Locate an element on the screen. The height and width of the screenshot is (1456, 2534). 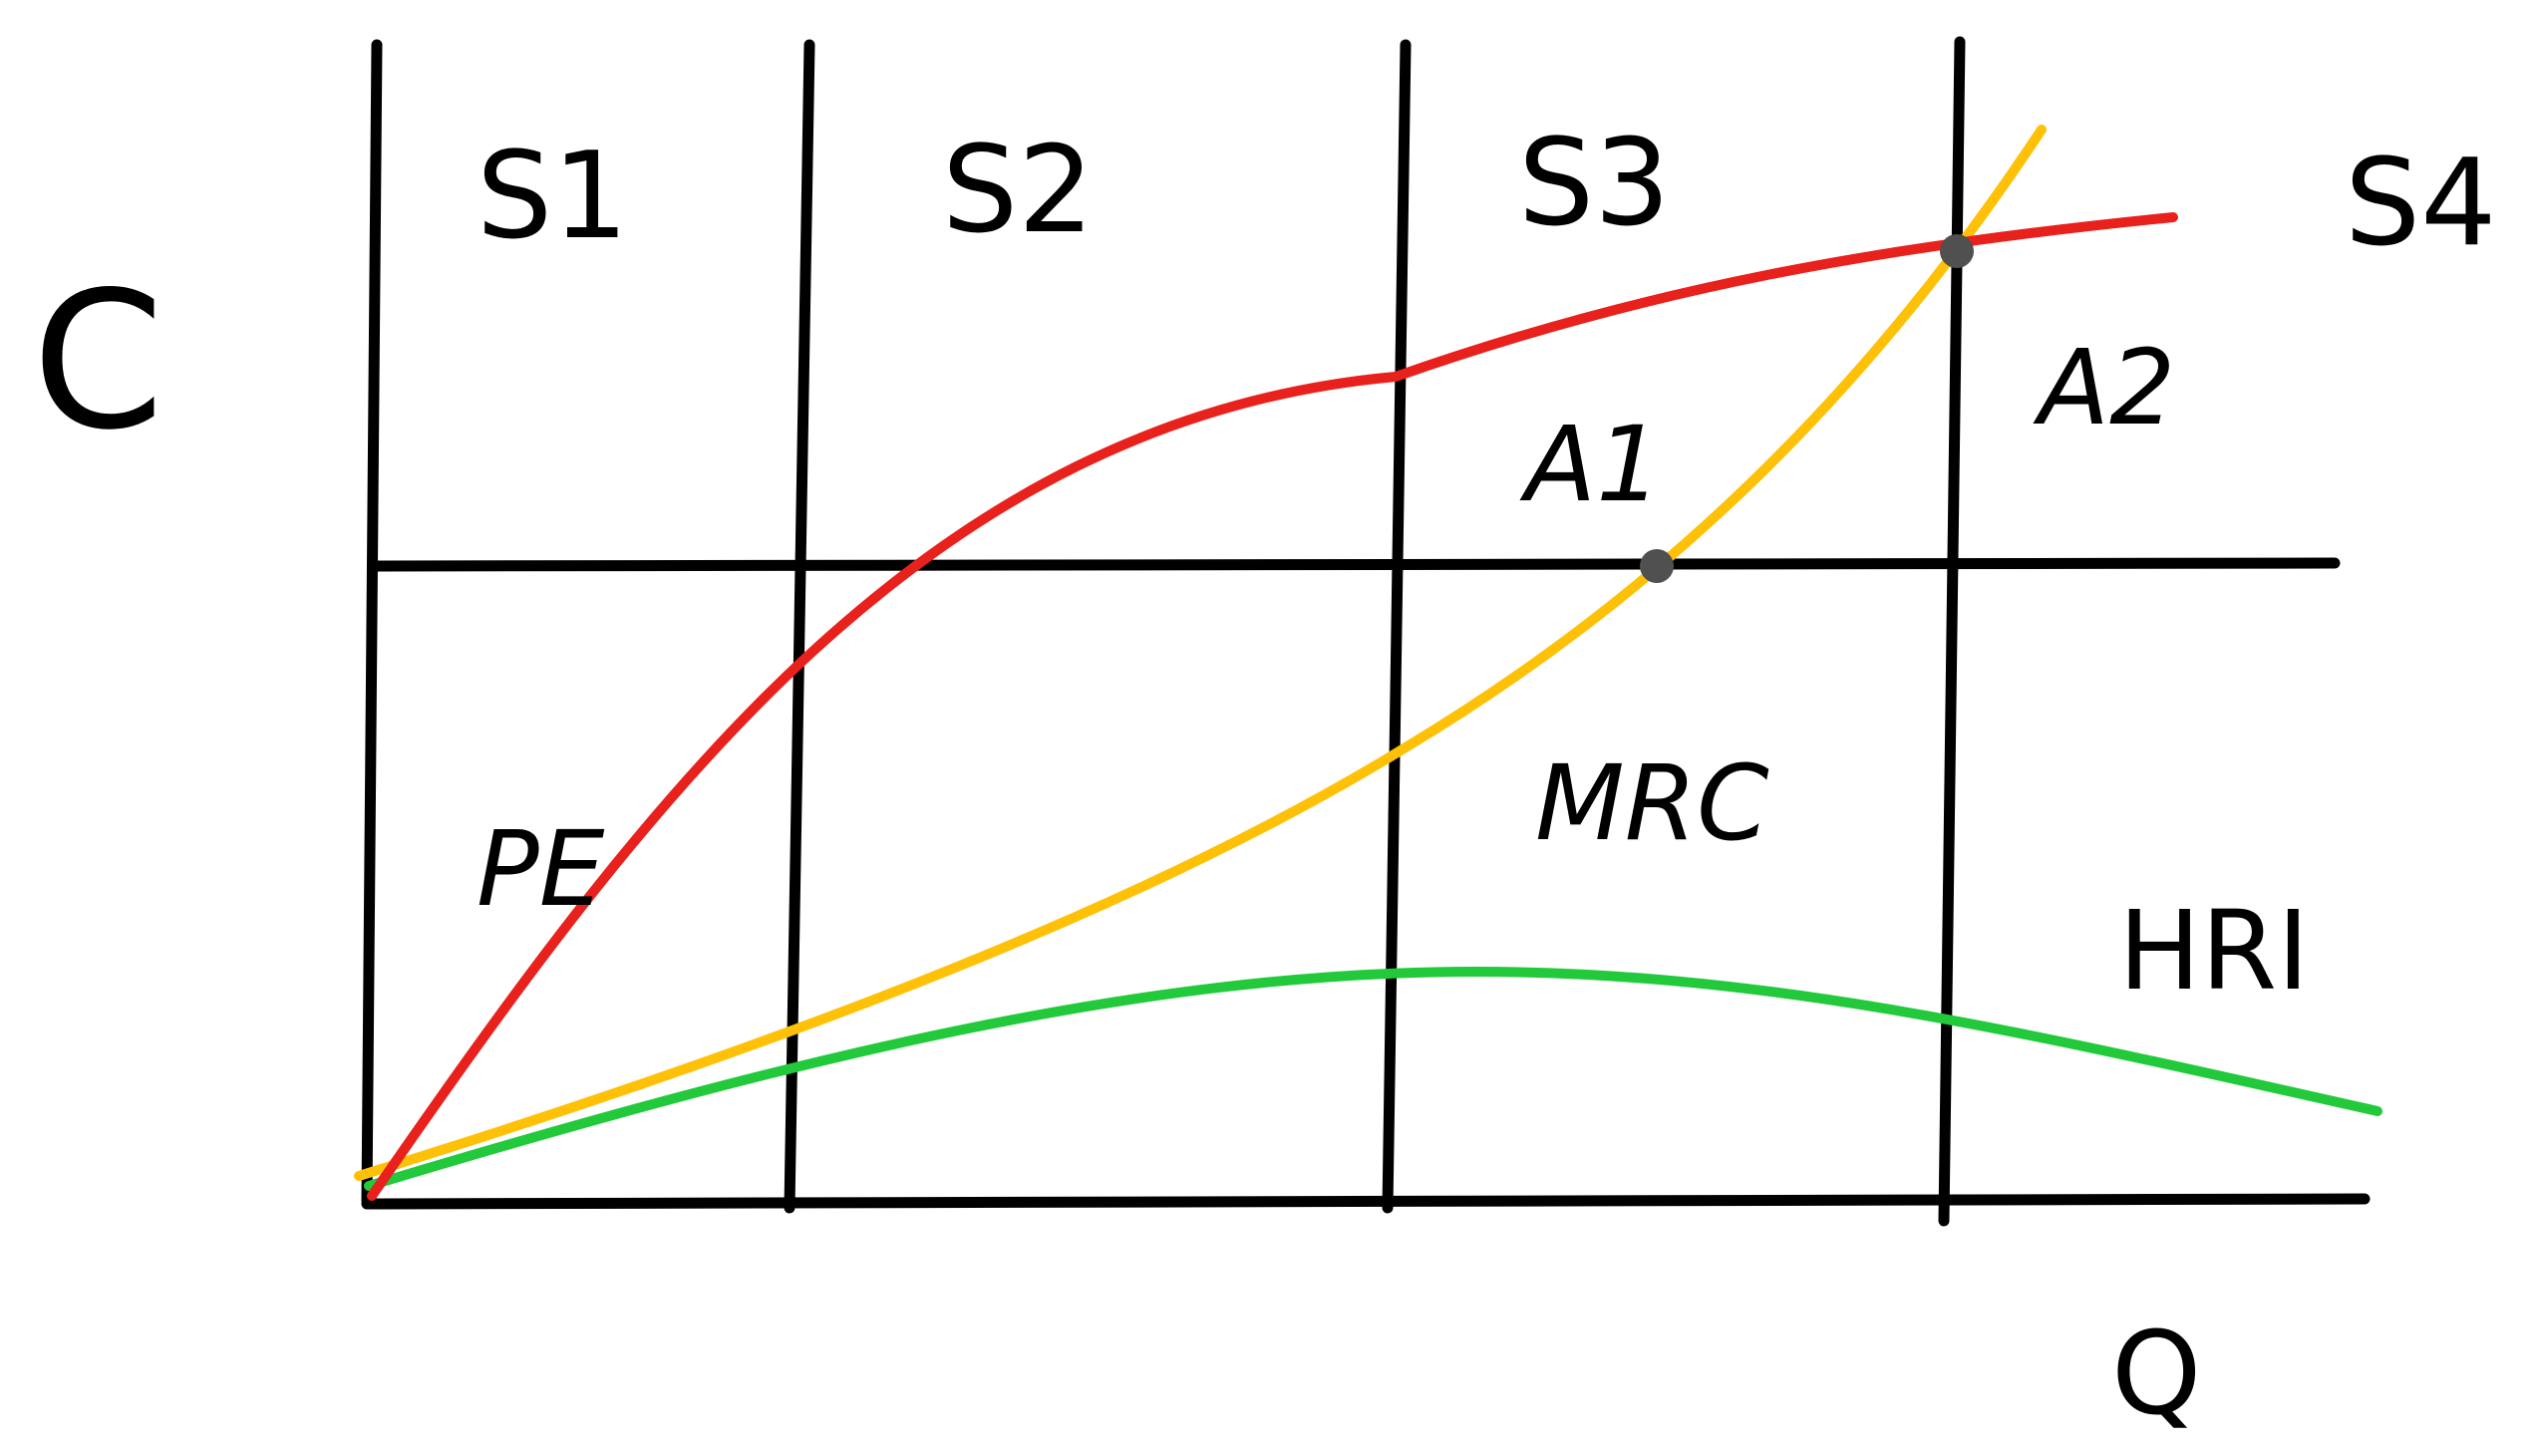
y-axis-line is located at coordinates (372, 623).